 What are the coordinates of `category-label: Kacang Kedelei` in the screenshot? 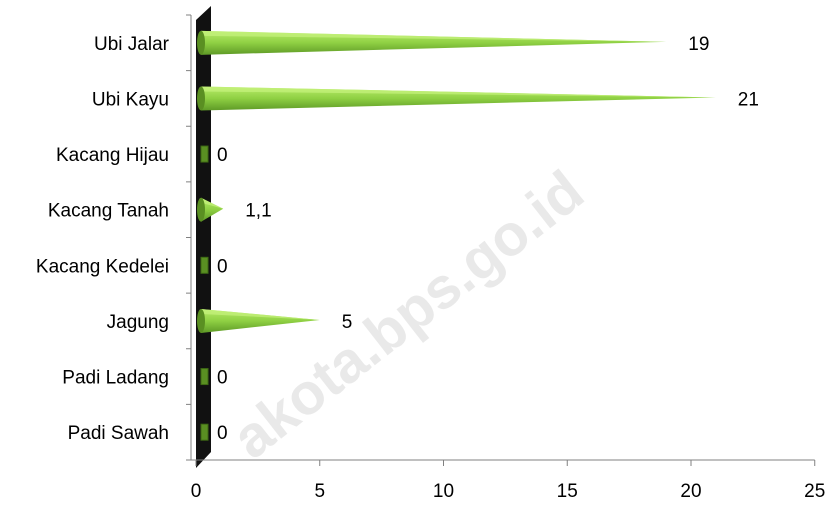 It's located at (102, 266).